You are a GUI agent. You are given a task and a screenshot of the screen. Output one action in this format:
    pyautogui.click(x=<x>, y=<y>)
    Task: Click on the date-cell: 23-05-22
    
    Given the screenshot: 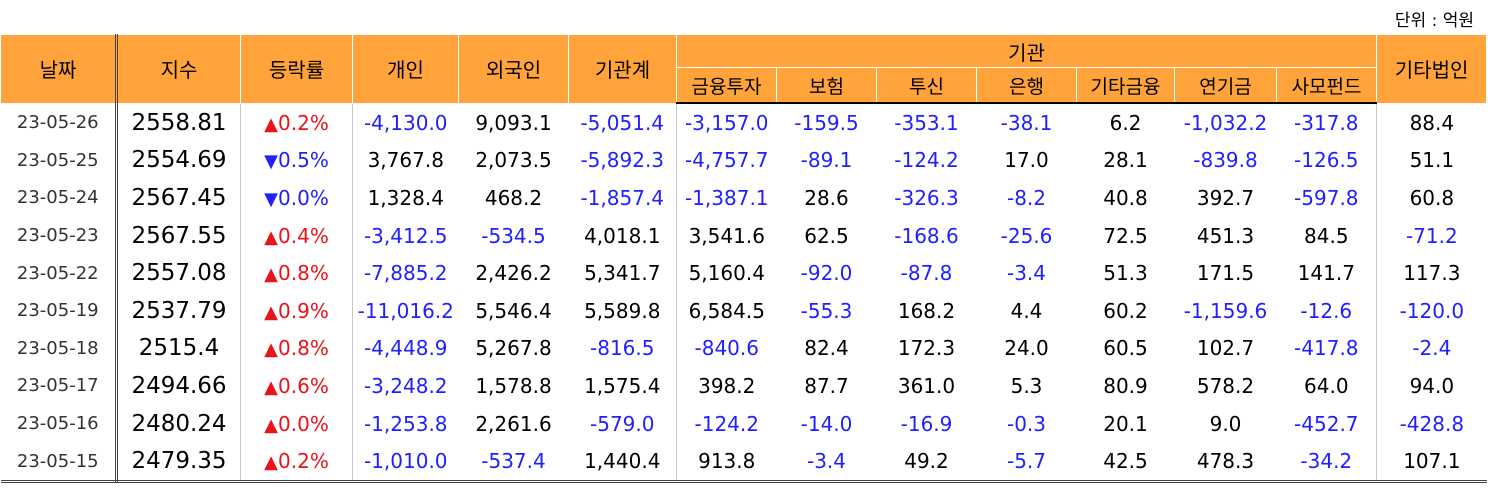 What is the action you would take?
    pyautogui.click(x=59, y=273)
    